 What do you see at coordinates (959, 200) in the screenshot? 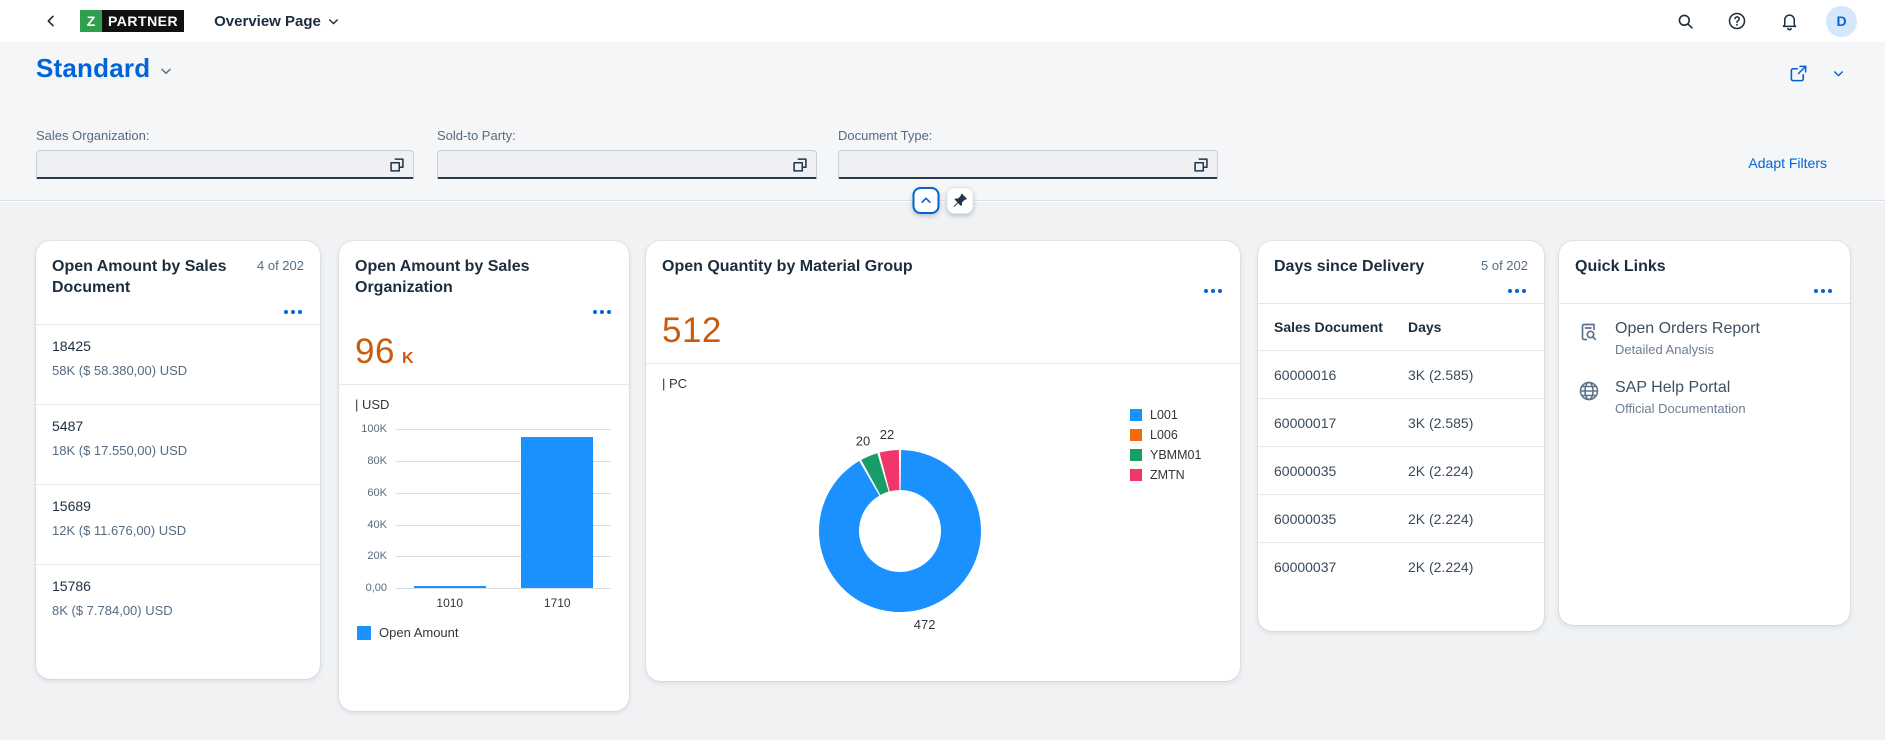
I see `pin-filter-bar-button` at bounding box center [959, 200].